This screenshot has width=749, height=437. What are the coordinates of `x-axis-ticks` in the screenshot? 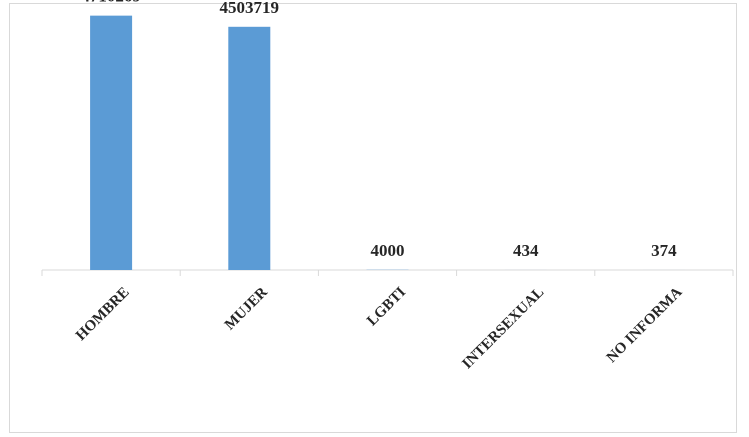 It's located at (387, 273).